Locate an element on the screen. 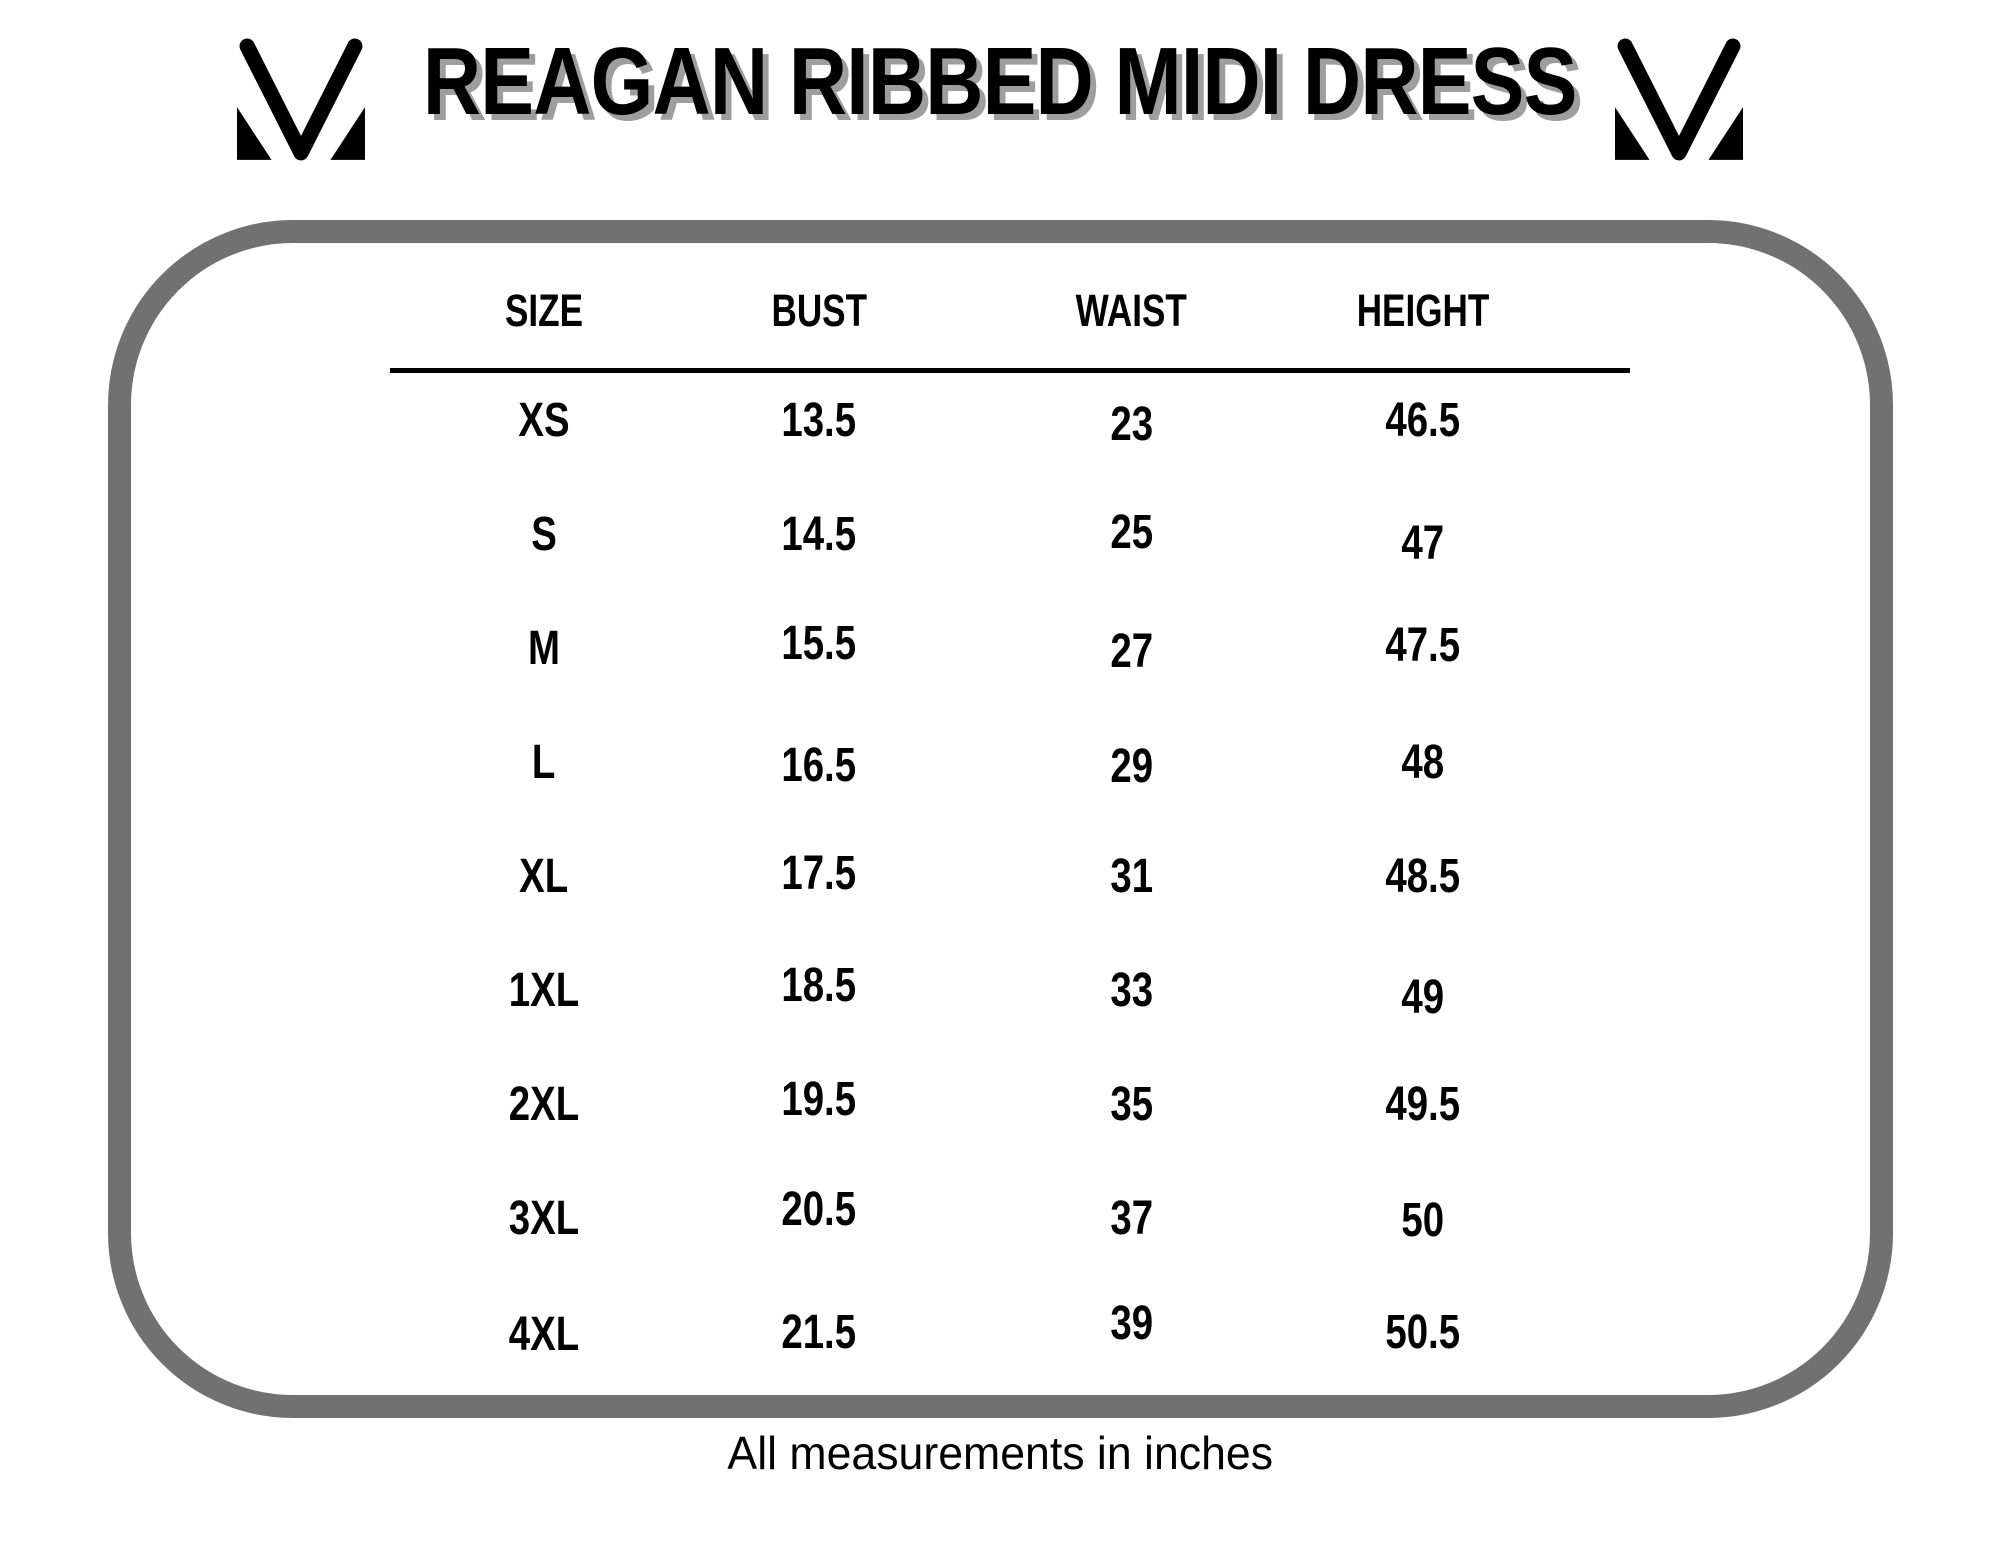  table-row-4xl: 4XL 21.5 39 50.5 is located at coordinates (1010, 1332).